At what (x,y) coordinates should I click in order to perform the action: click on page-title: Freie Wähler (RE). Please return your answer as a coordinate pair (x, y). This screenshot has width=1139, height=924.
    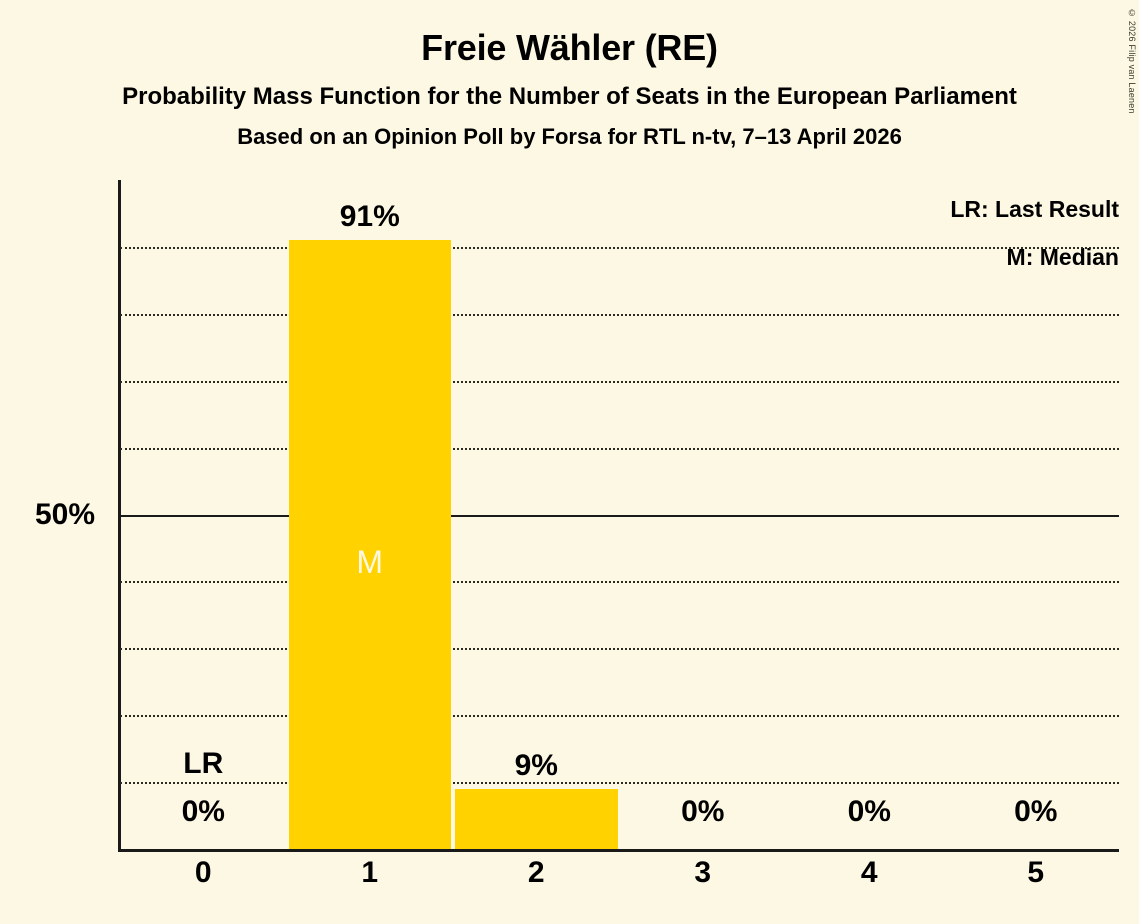
    Looking at the image, I should click on (569, 47).